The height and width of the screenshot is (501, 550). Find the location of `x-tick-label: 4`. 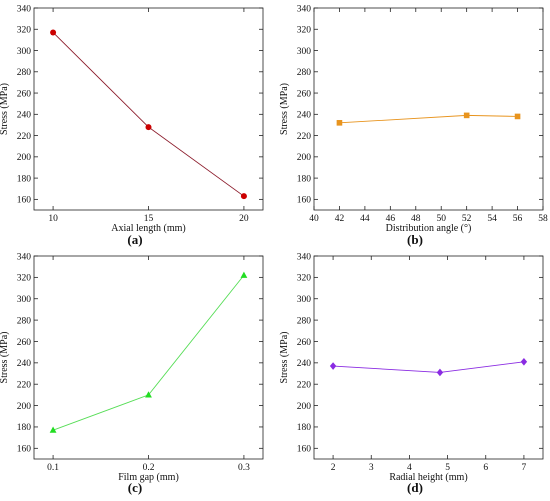

x-tick-label: 4 is located at coordinates (409, 468).